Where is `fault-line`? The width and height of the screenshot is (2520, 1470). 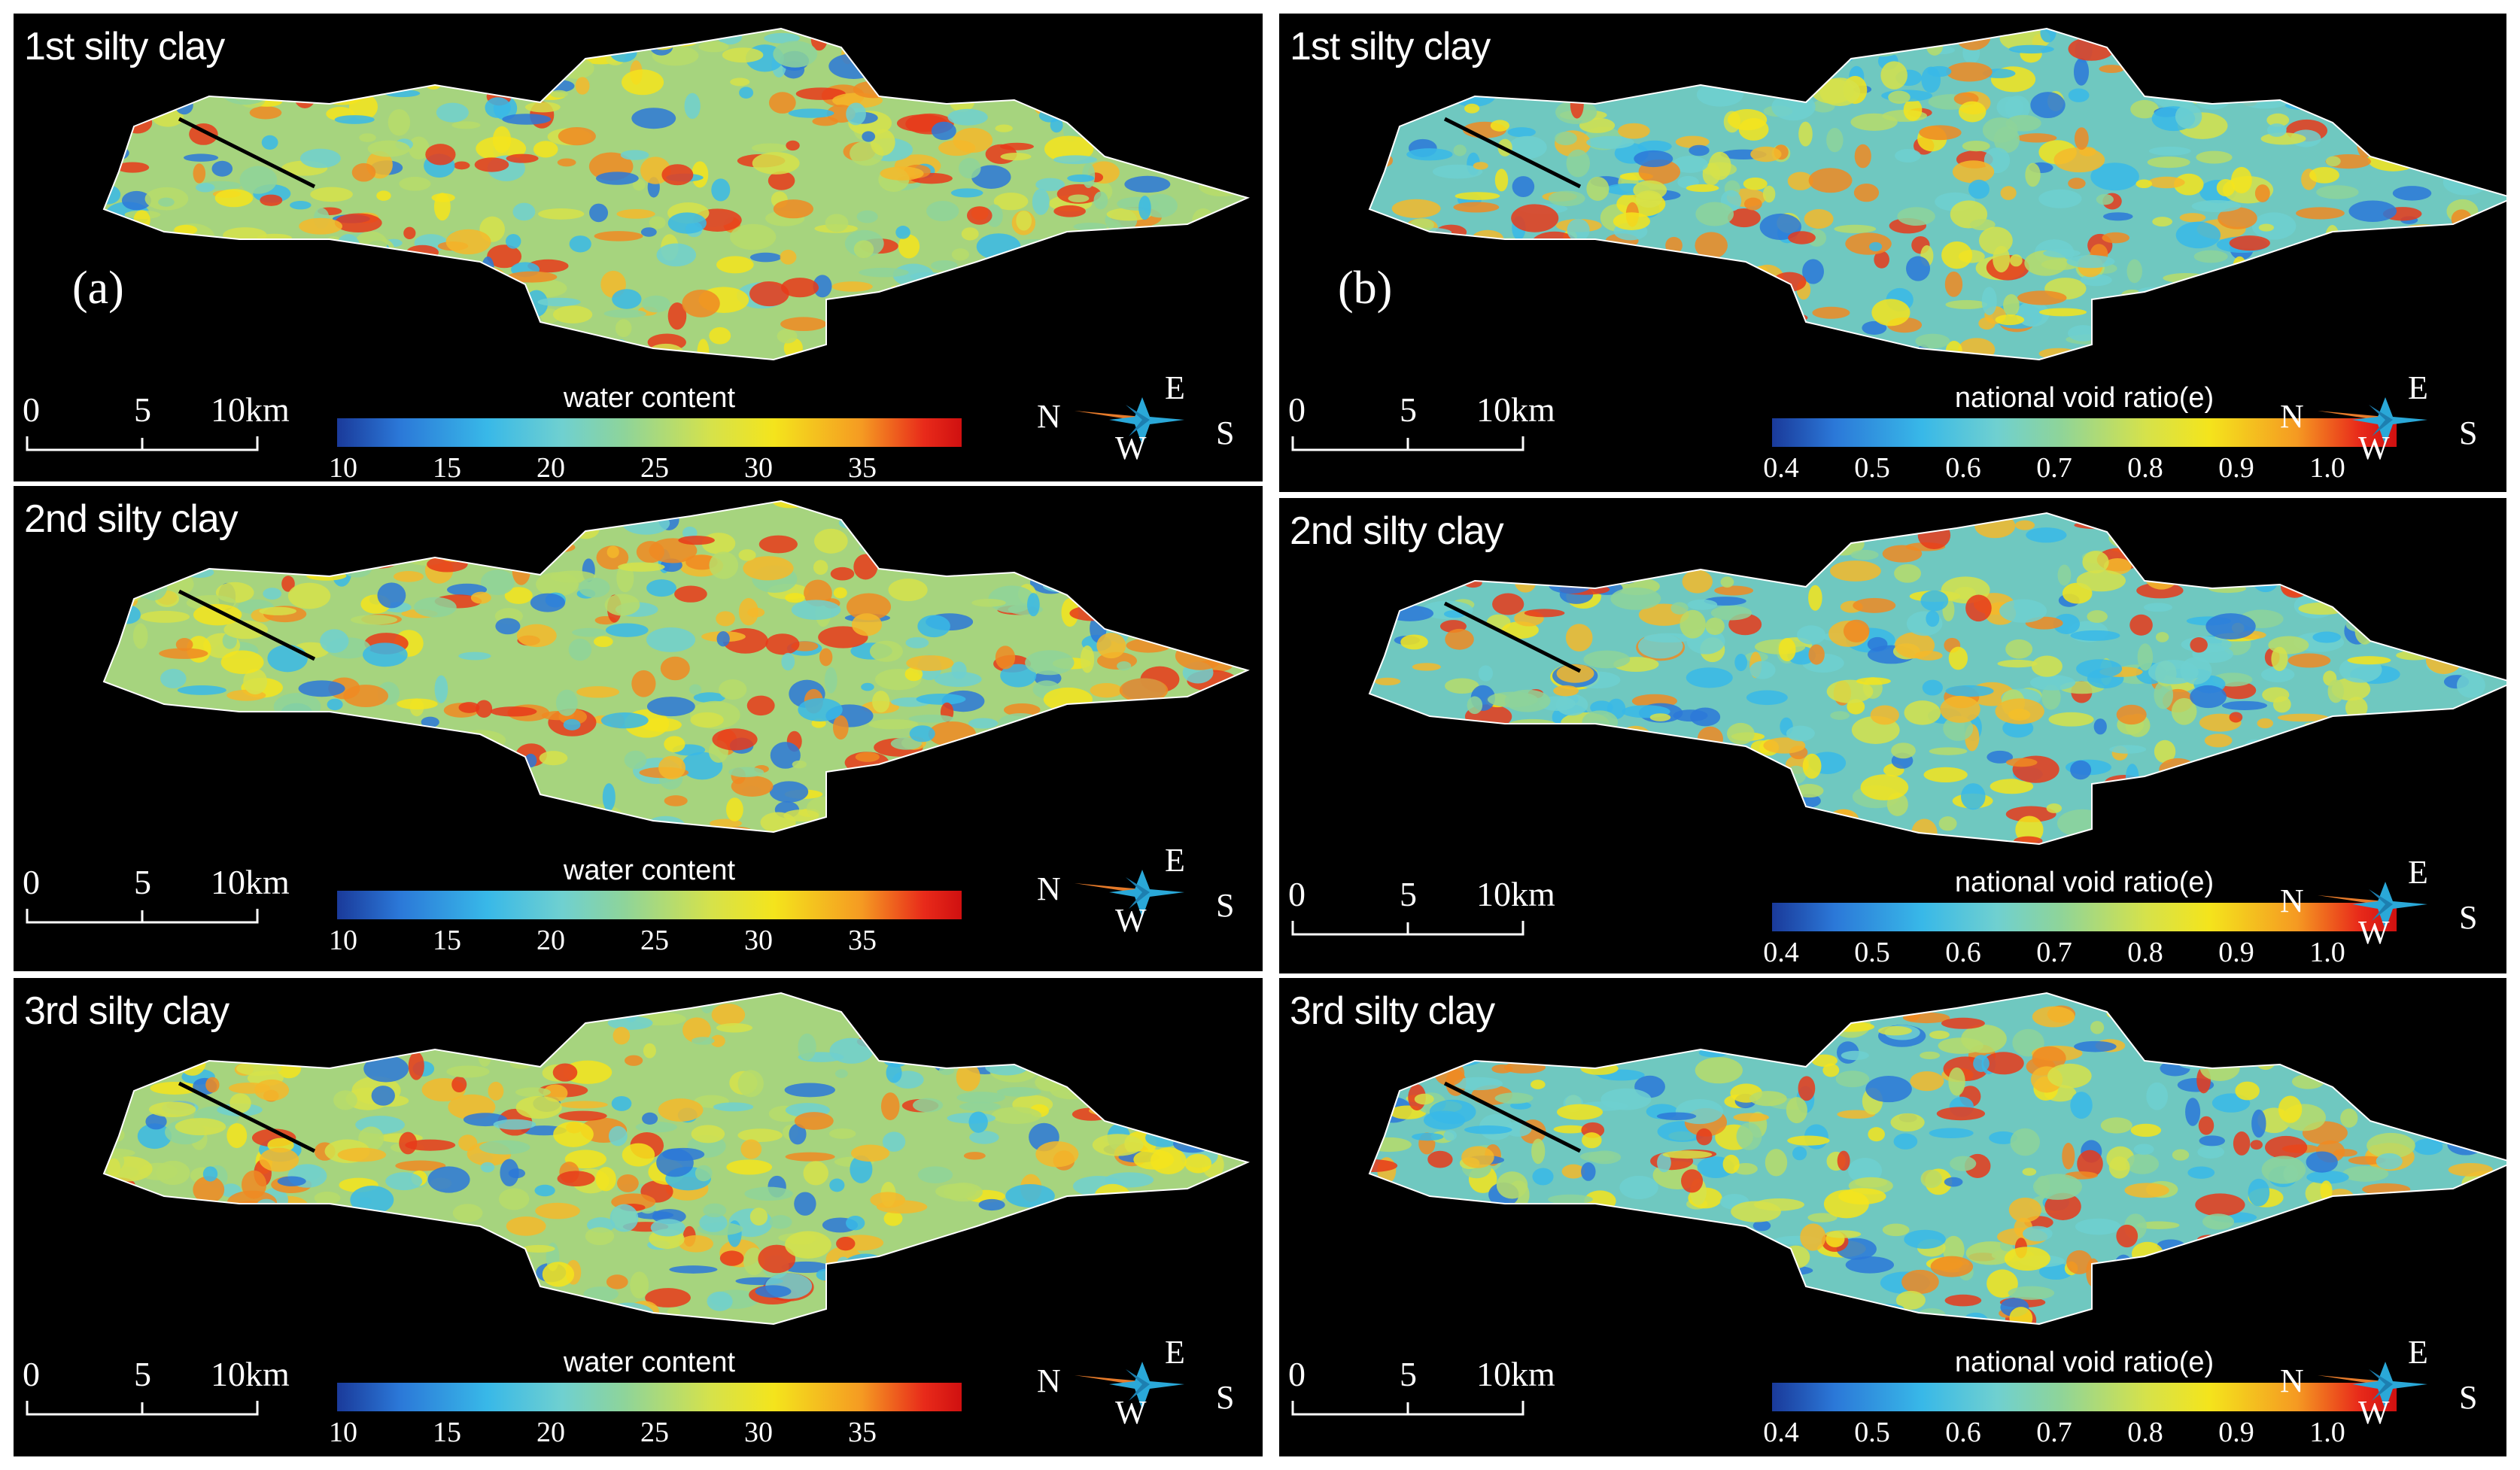
fault-line is located at coordinates (247, 625).